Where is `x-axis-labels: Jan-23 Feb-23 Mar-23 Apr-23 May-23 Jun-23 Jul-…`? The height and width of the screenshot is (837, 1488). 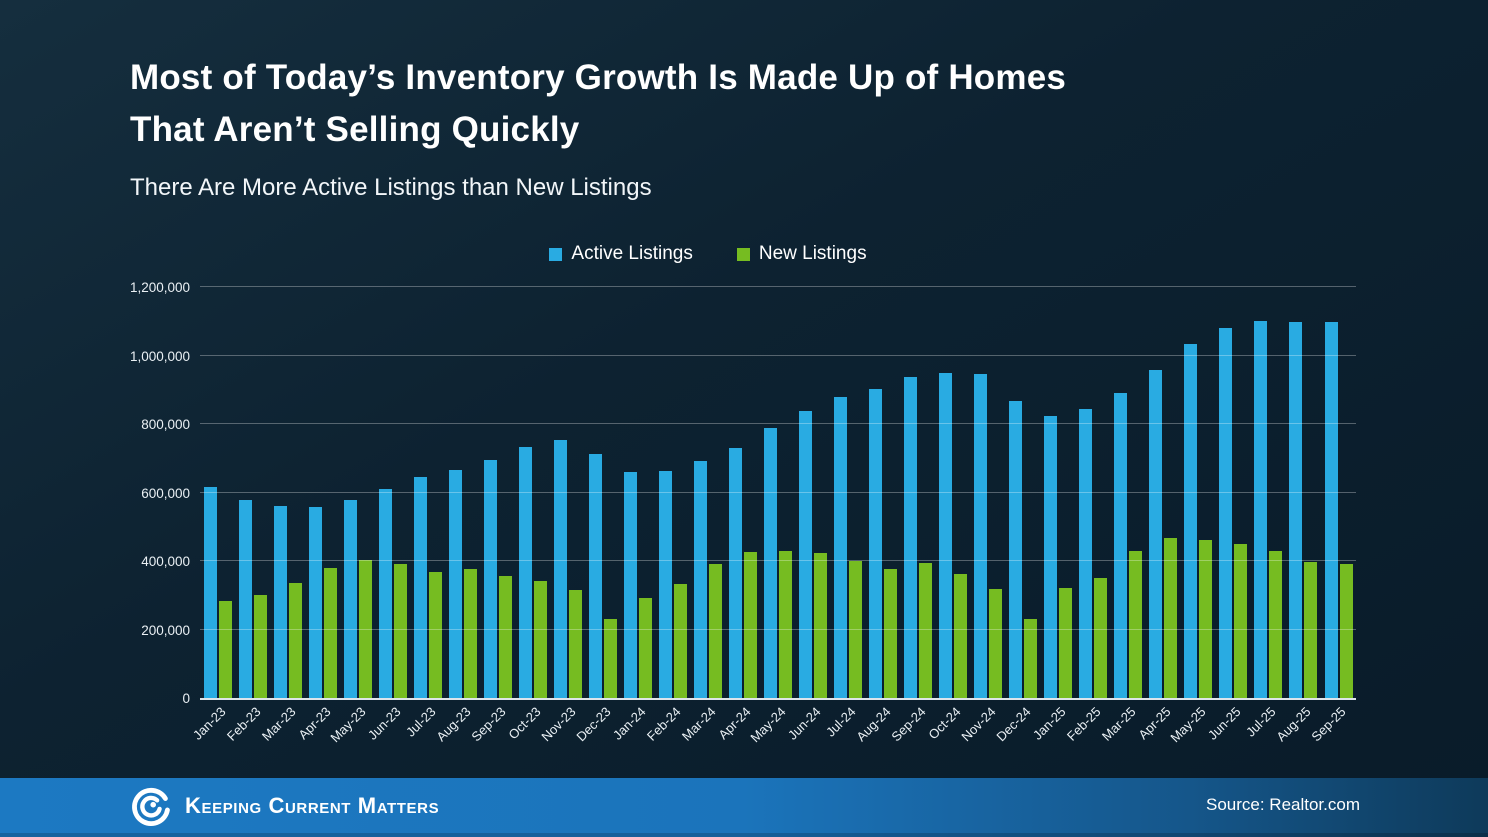
x-axis-labels: Jan-23 Feb-23 Mar-23 Apr-23 May-23 Jun-23 Jul-… is located at coordinates (769, 725).